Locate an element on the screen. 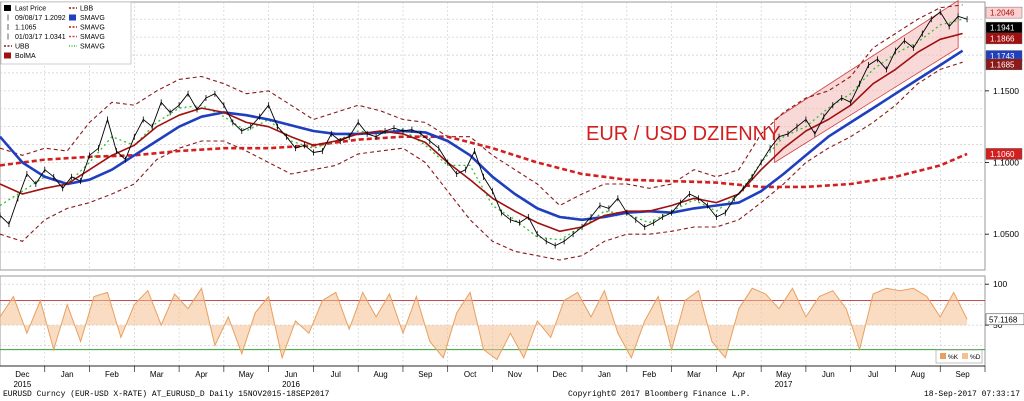 The width and height of the screenshot is (1024, 401). price-tag-label: 1.1941 is located at coordinates (1002, 28).